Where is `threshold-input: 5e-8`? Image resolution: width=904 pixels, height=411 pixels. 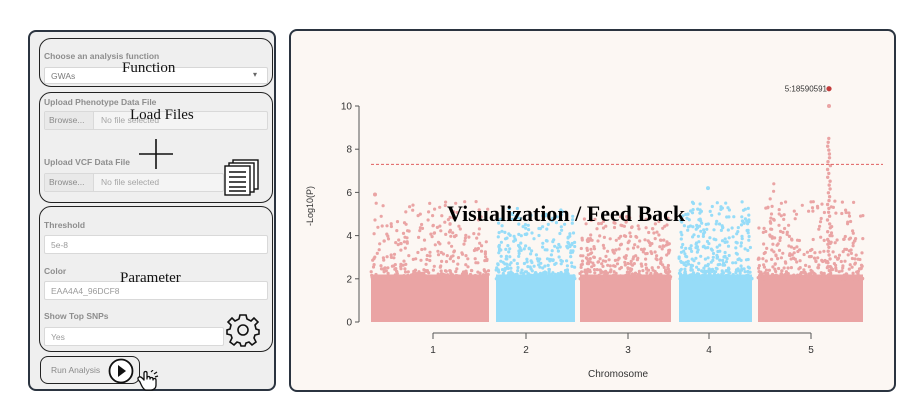 threshold-input: 5e-8 is located at coordinates (156, 244).